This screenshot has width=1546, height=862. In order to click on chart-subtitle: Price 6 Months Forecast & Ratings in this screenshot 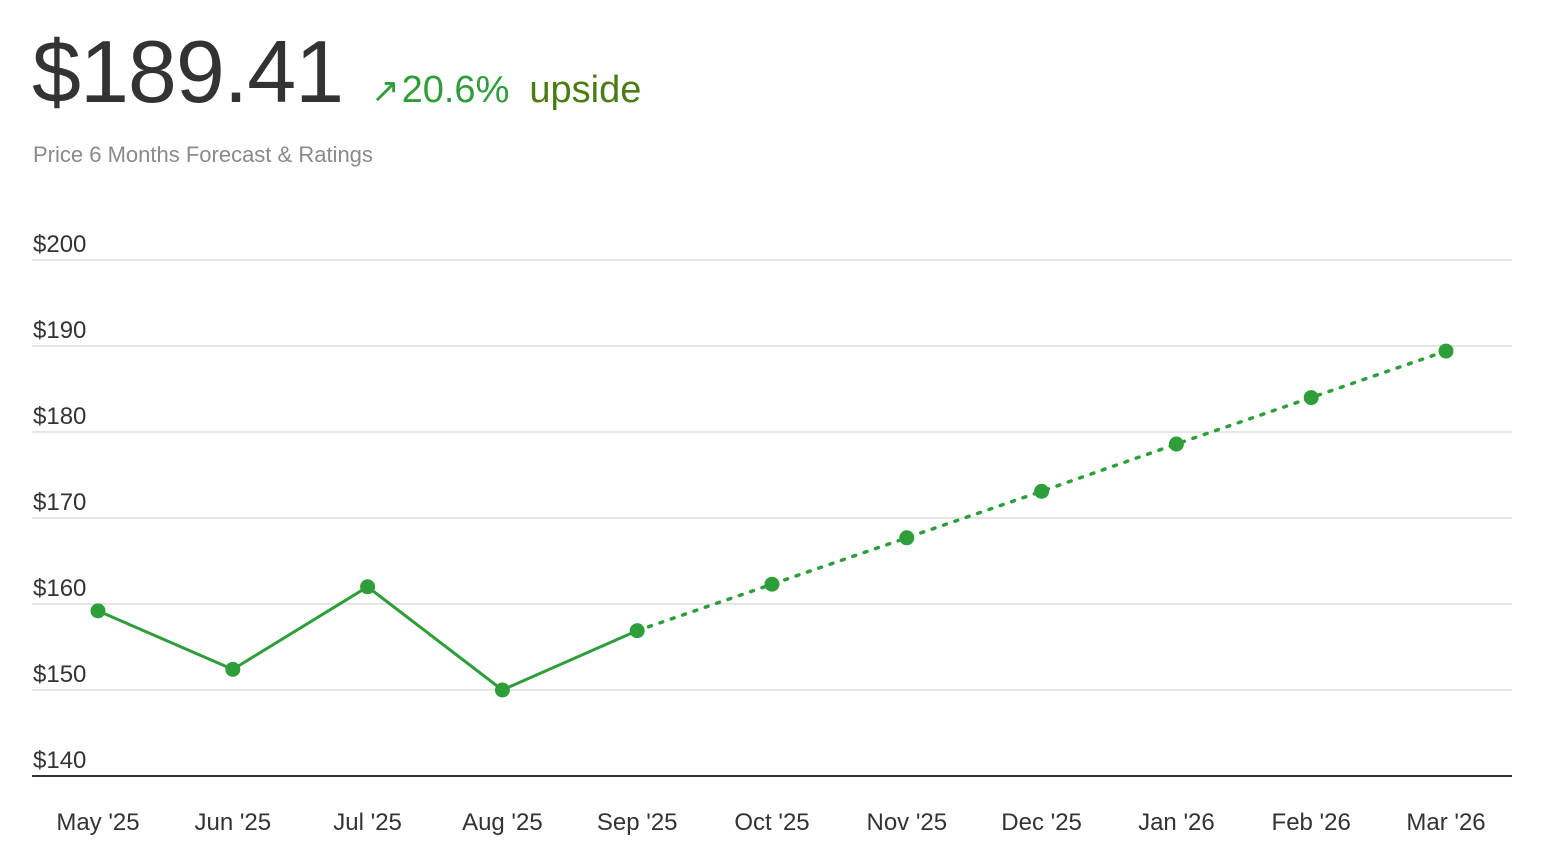, I will do `click(203, 154)`.